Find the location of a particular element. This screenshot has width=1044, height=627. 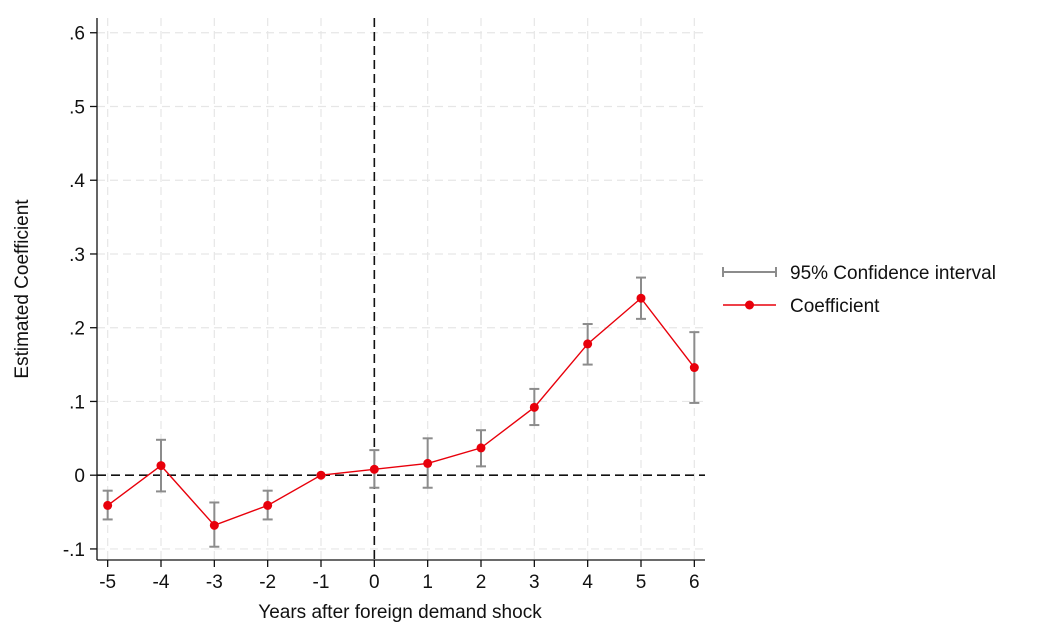

legend-ci-label: 95% Confidence interval is located at coordinates (893, 273).